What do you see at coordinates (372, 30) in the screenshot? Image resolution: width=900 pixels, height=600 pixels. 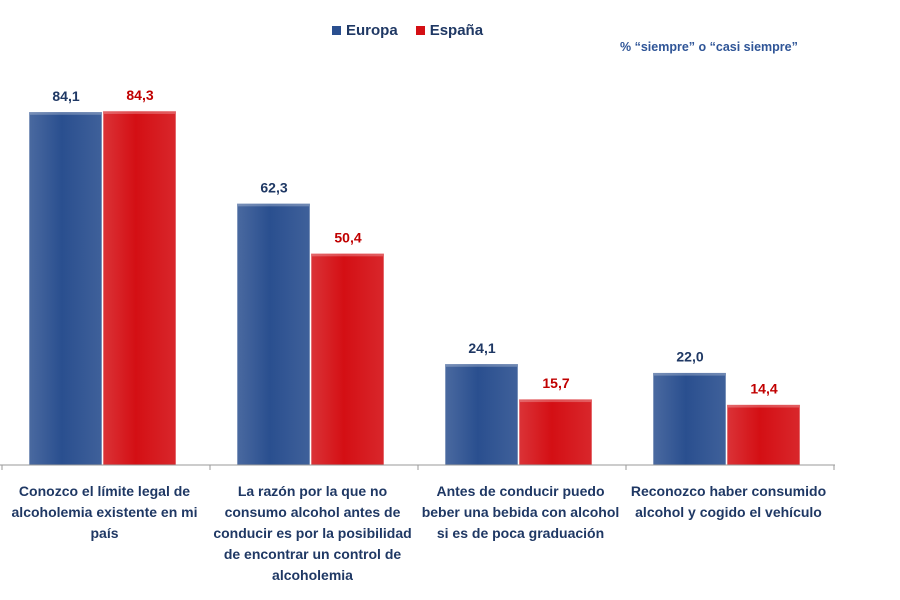 I see `legend-label-europa: Europa` at bounding box center [372, 30].